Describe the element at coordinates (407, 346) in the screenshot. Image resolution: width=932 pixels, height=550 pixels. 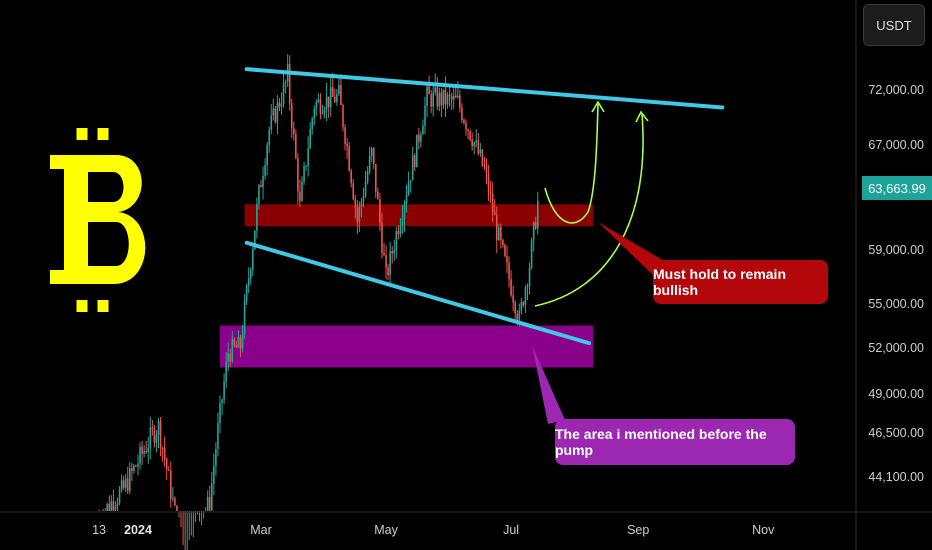
I see `prior-area` at that location.